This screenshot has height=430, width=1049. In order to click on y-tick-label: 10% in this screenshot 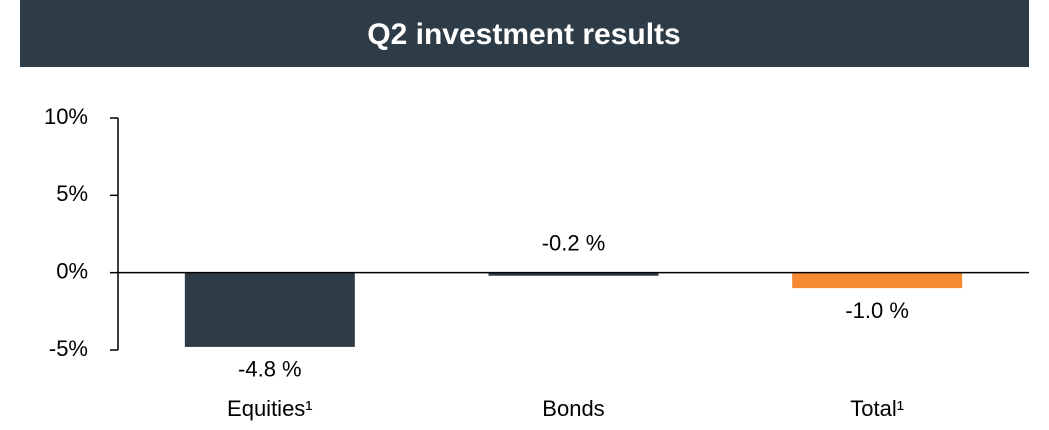, I will do `click(66, 116)`.